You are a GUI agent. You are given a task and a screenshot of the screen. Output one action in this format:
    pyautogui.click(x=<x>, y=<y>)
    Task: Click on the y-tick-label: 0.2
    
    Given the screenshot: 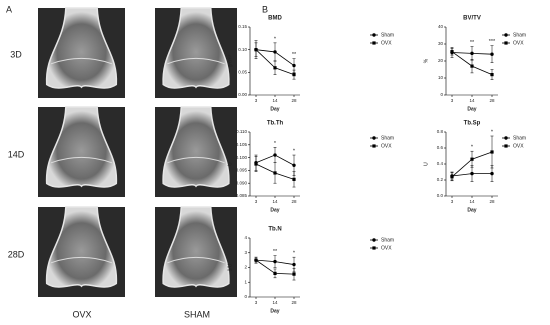 What is the action you would take?
    pyautogui.click(x=440, y=179)
    